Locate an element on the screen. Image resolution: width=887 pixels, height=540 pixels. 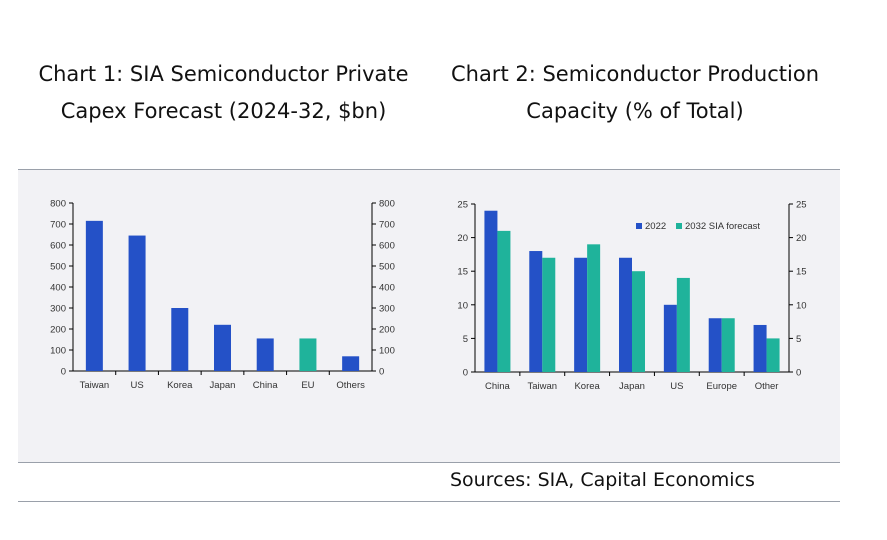
chart1-ytick-label-right: 100 is located at coordinates (387, 351).